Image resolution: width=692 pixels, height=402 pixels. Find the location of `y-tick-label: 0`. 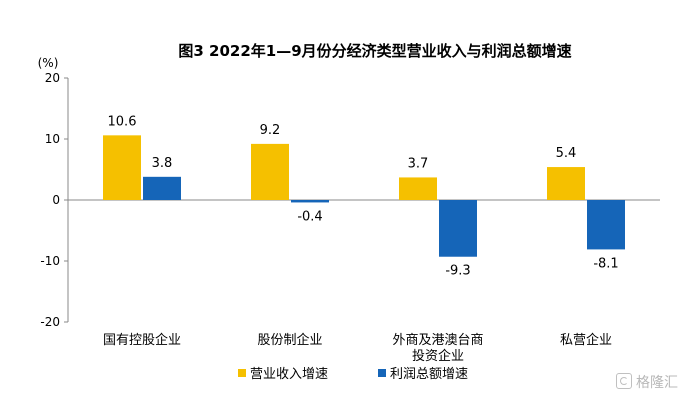

y-tick-label: 0 is located at coordinates (56, 200).